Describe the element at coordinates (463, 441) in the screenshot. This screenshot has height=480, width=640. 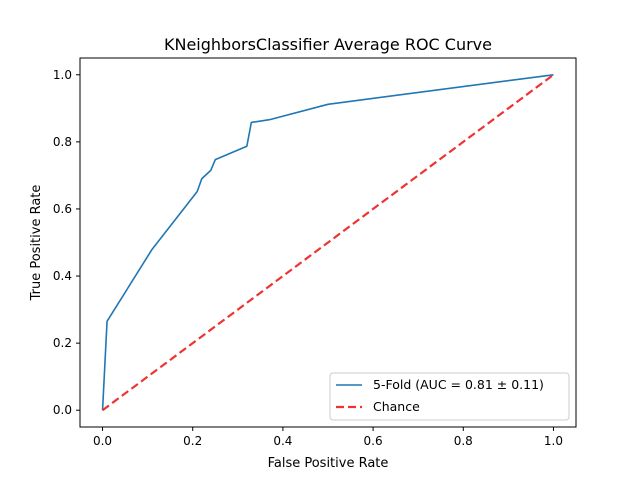
I see `x-tick-label: 0.8` at that location.